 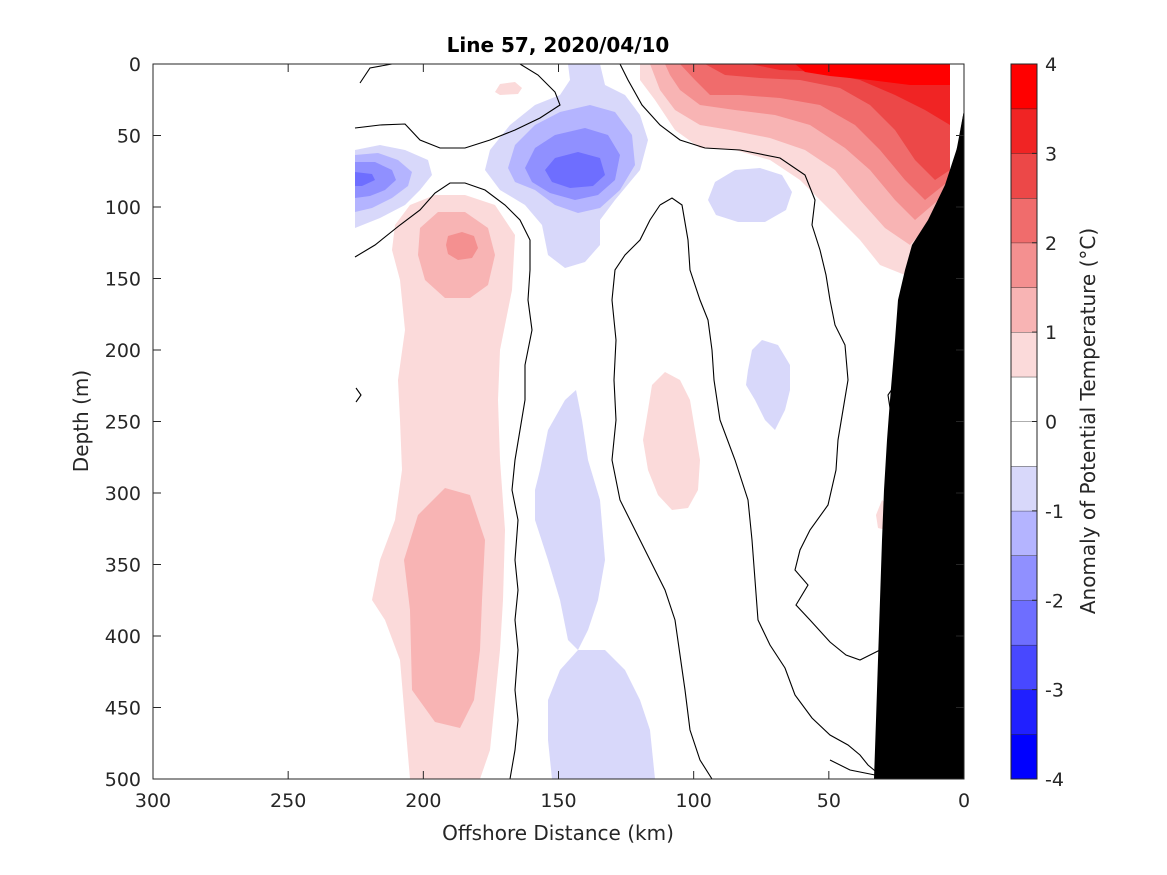 What do you see at coordinates (1054, 691) in the screenshot?
I see `colorbar-tick-label: -3` at bounding box center [1054, 691].